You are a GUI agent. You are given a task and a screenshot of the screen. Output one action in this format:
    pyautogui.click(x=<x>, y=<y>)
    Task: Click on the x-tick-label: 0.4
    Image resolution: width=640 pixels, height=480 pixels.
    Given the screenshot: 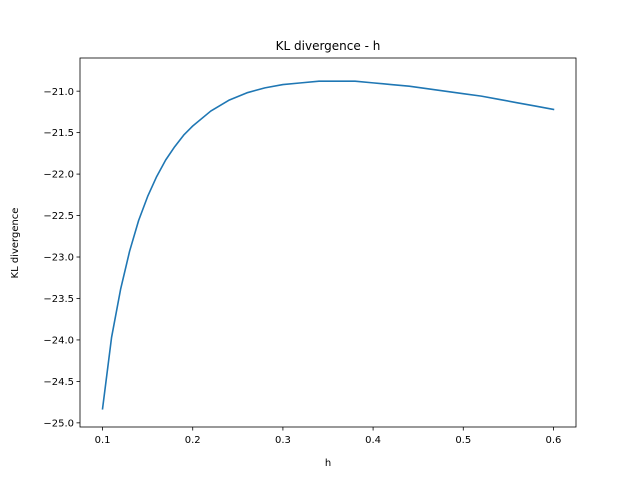 What is the action you would take?
    pyautogui.click(x=373, y=440)
    